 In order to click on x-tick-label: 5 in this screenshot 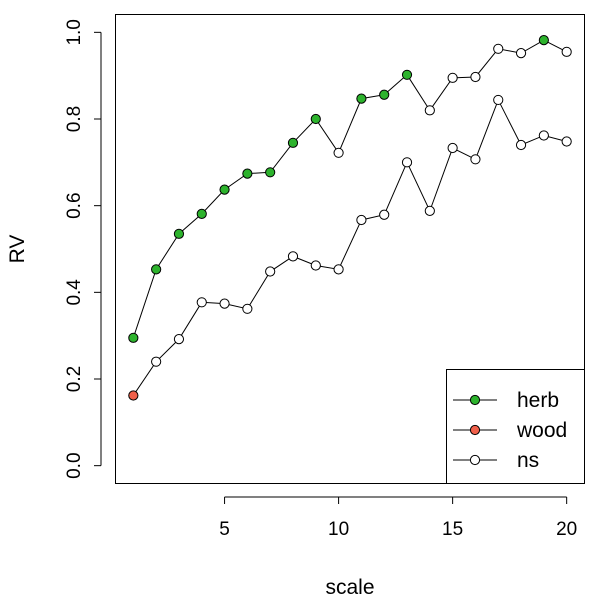, I will do `click(224, 529)`.